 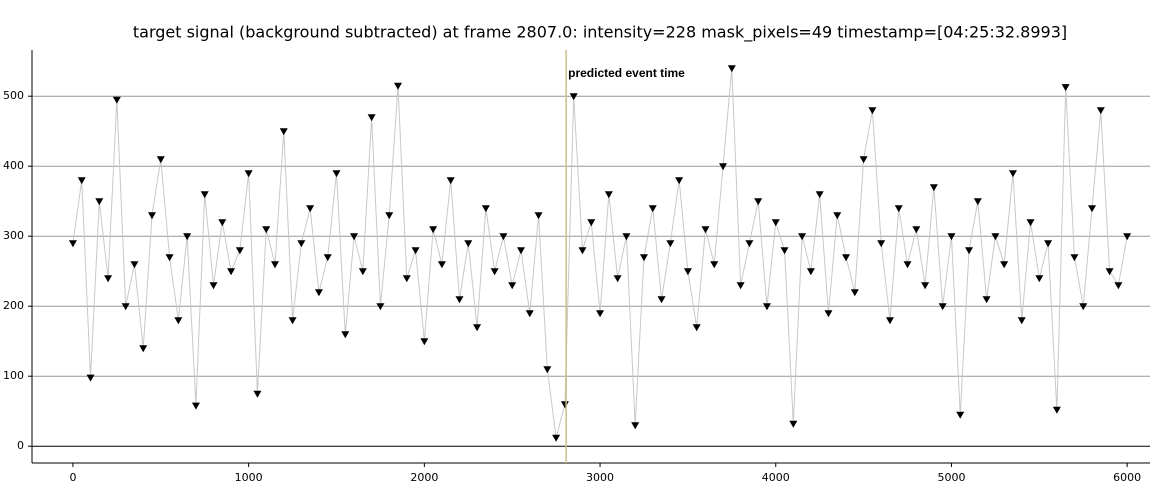 What do you see at coordinates (13, 95) in the screenshot?
I see `y-tick-label: 500` at bounding box center [13, 95].